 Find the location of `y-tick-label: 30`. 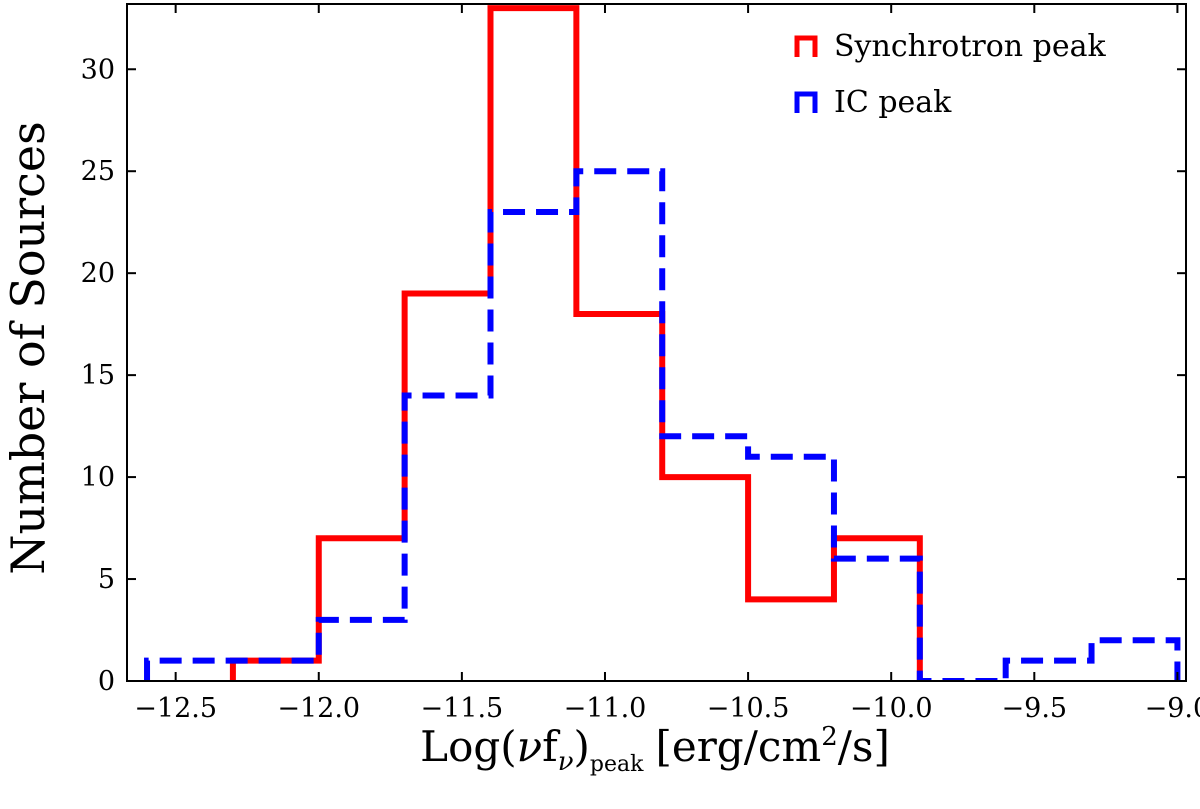

y-tick-label: 30 is located at coordinates (98, 69).